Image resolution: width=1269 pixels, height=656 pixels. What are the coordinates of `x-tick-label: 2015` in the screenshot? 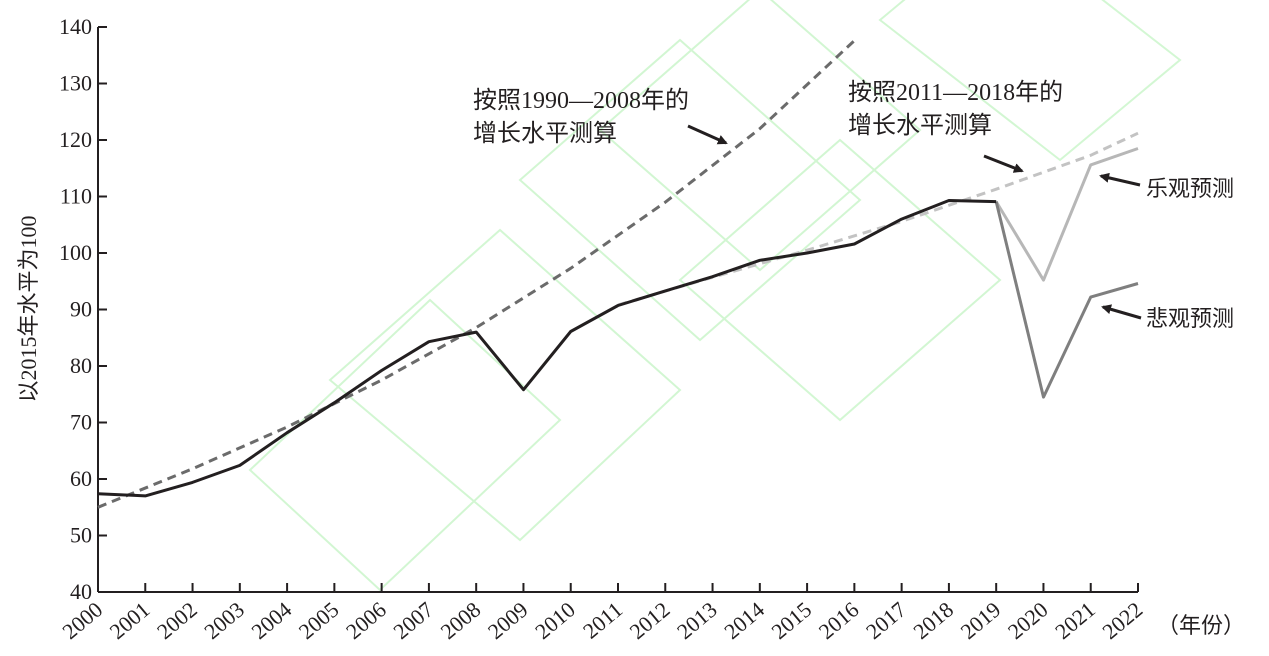 It's located at (792, 620).